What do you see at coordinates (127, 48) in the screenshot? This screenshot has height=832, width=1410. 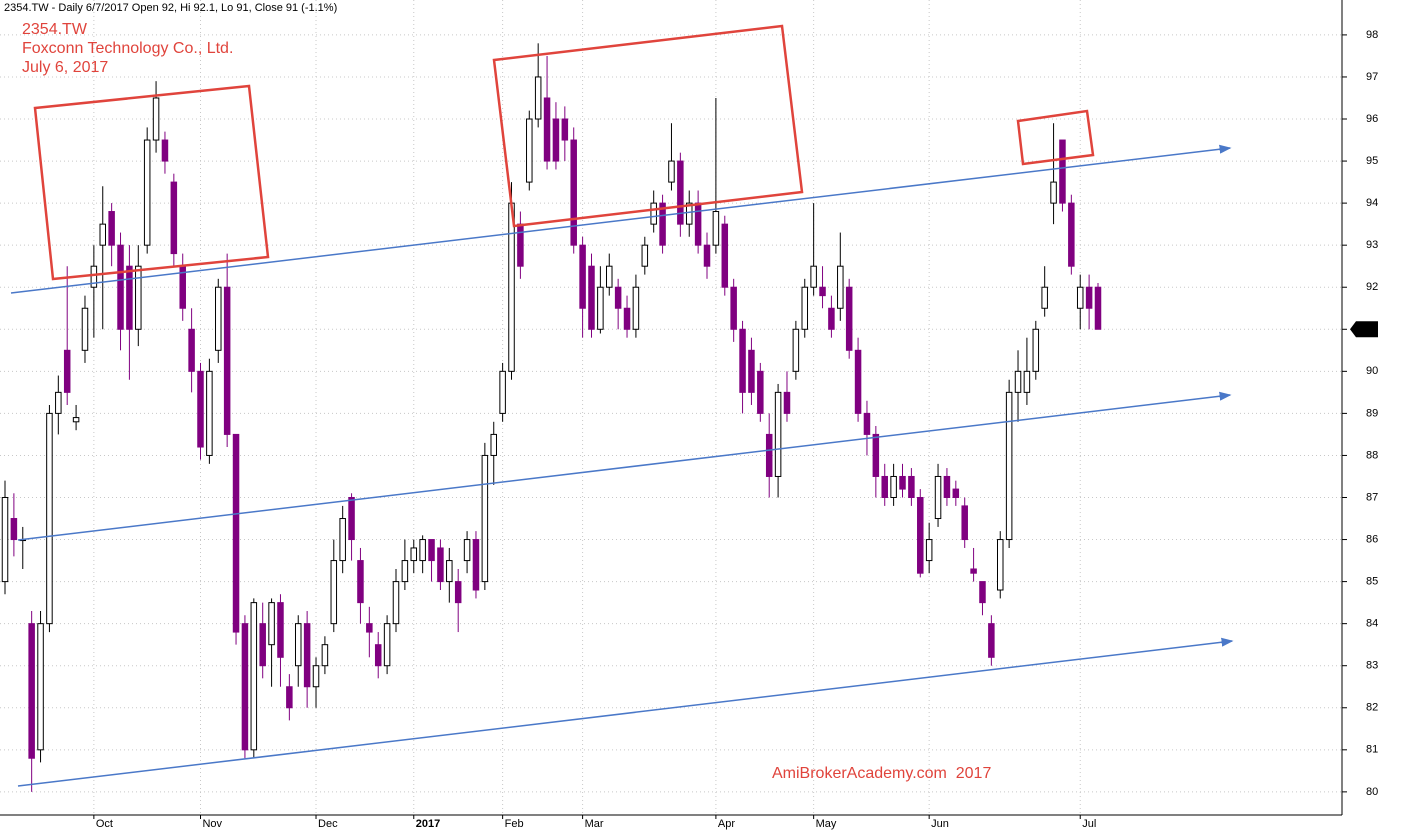 I see `annotation: Foxconn Technology Co., Ltd.` at bounding box center [127, 48].